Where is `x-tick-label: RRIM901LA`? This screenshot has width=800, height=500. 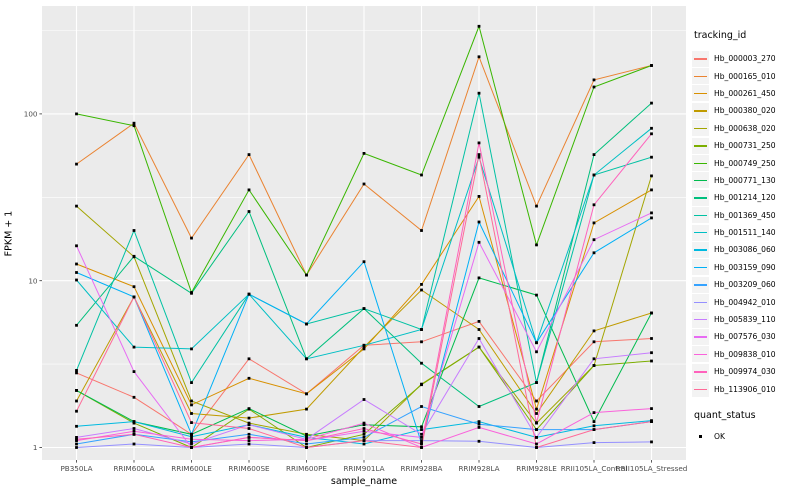 x-tick-label: RRIM901LA is located at coordinates (363, 468).